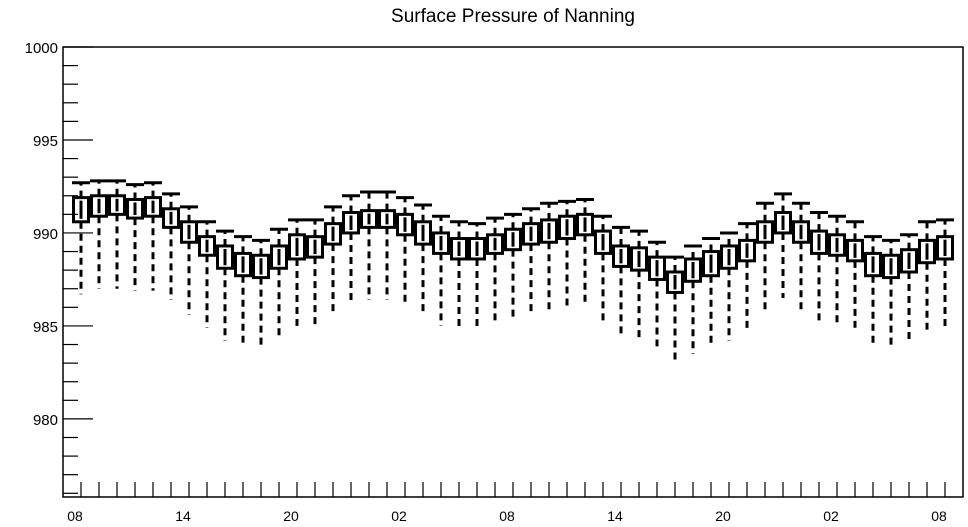  I want to click on y-tick-label: 990, so click(45, 234).